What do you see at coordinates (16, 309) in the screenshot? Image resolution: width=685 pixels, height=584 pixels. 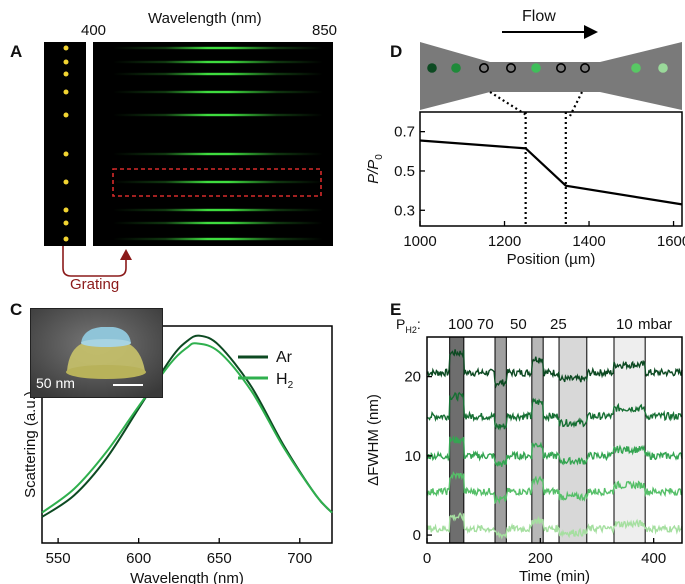 I see `panel-label-c: C` at bounding box center [16, 309].